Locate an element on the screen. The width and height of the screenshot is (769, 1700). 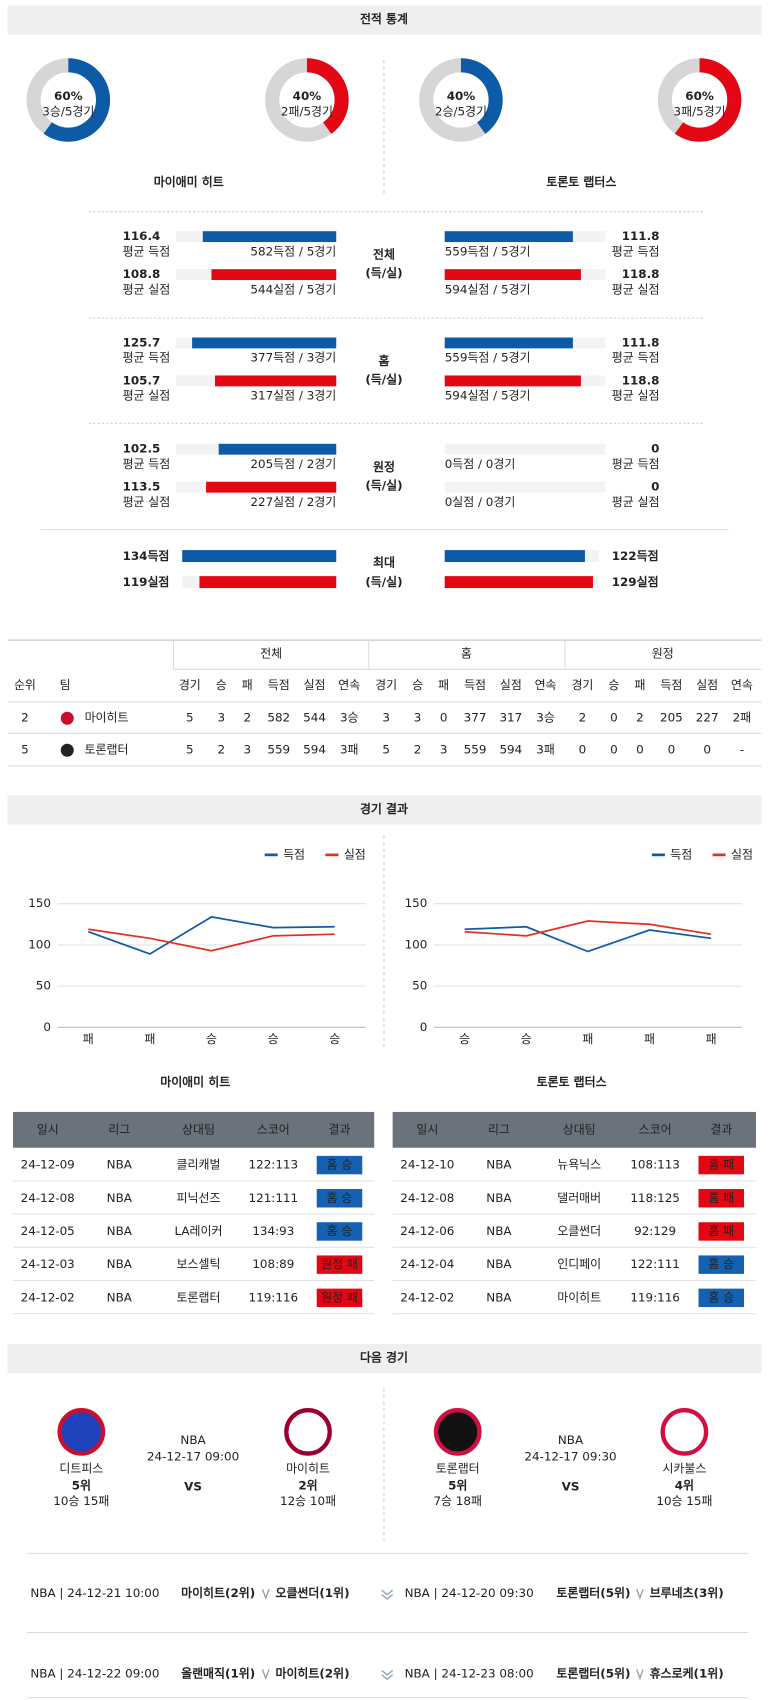
stat-detail: 205득점 / 2경기 is located at coordinates (293, 464).